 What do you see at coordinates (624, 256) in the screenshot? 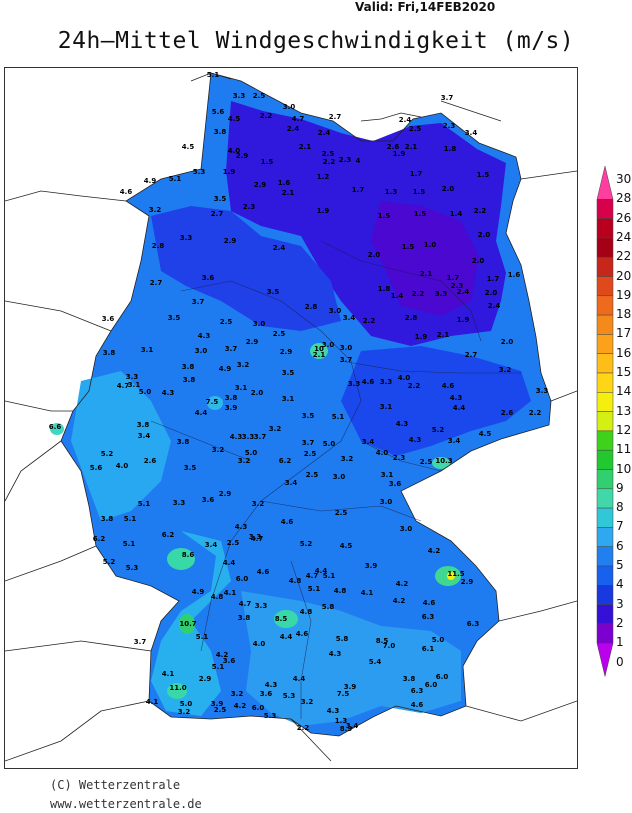
I see `legend-tick-label: 22` at bounding box center [624, 256].